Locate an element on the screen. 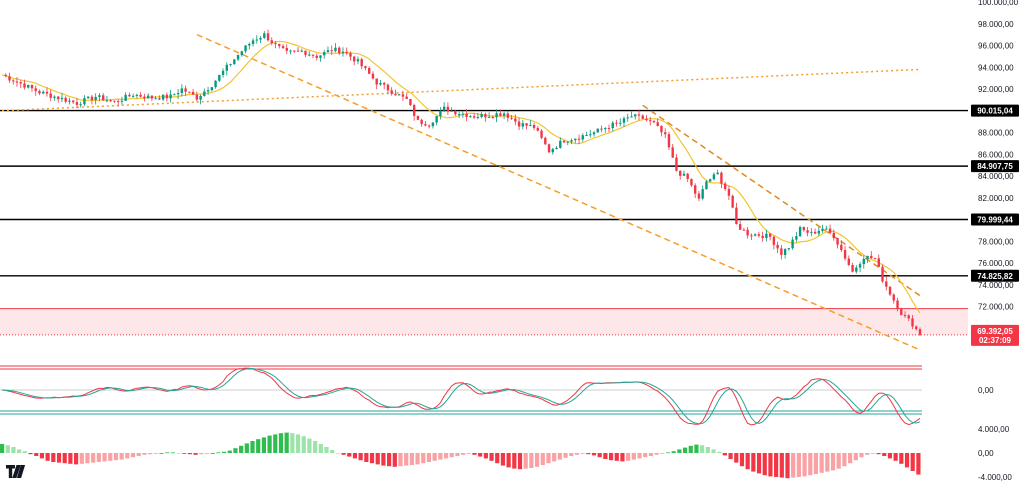 The width and height of the screenshot is (1024, 493). price-tick-label: 86.000,00 is located at coordinates (996, 154).